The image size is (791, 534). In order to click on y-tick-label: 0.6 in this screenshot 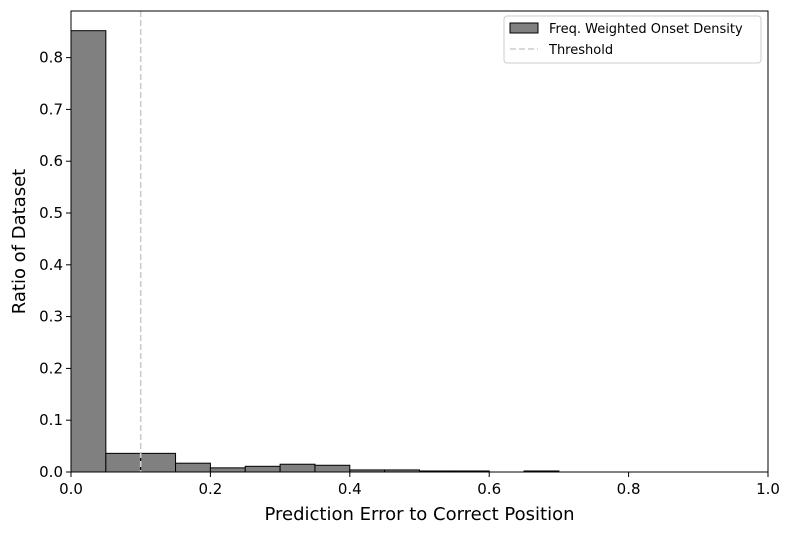, I will do `click(51, 161)`.